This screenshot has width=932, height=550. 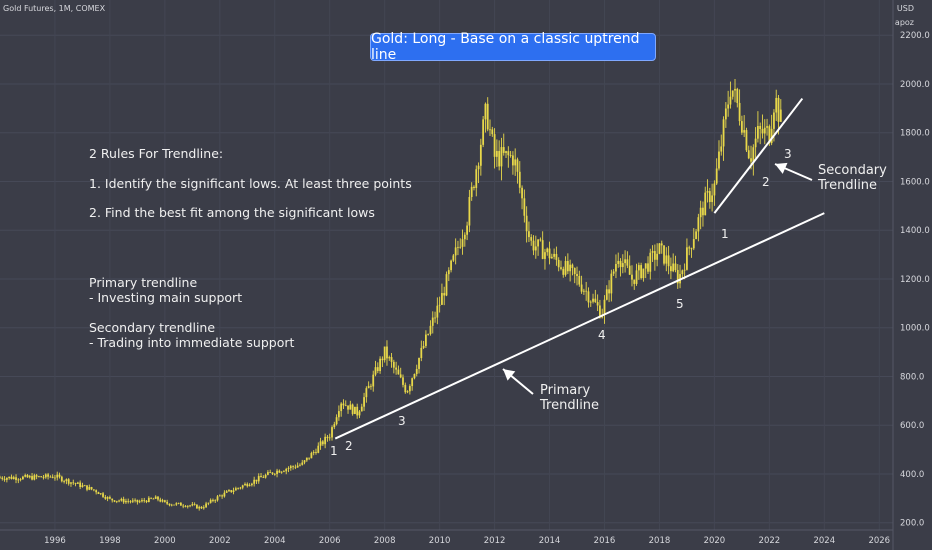 I want to click on x-tick-label: 2014, so click(x=550, y=541).